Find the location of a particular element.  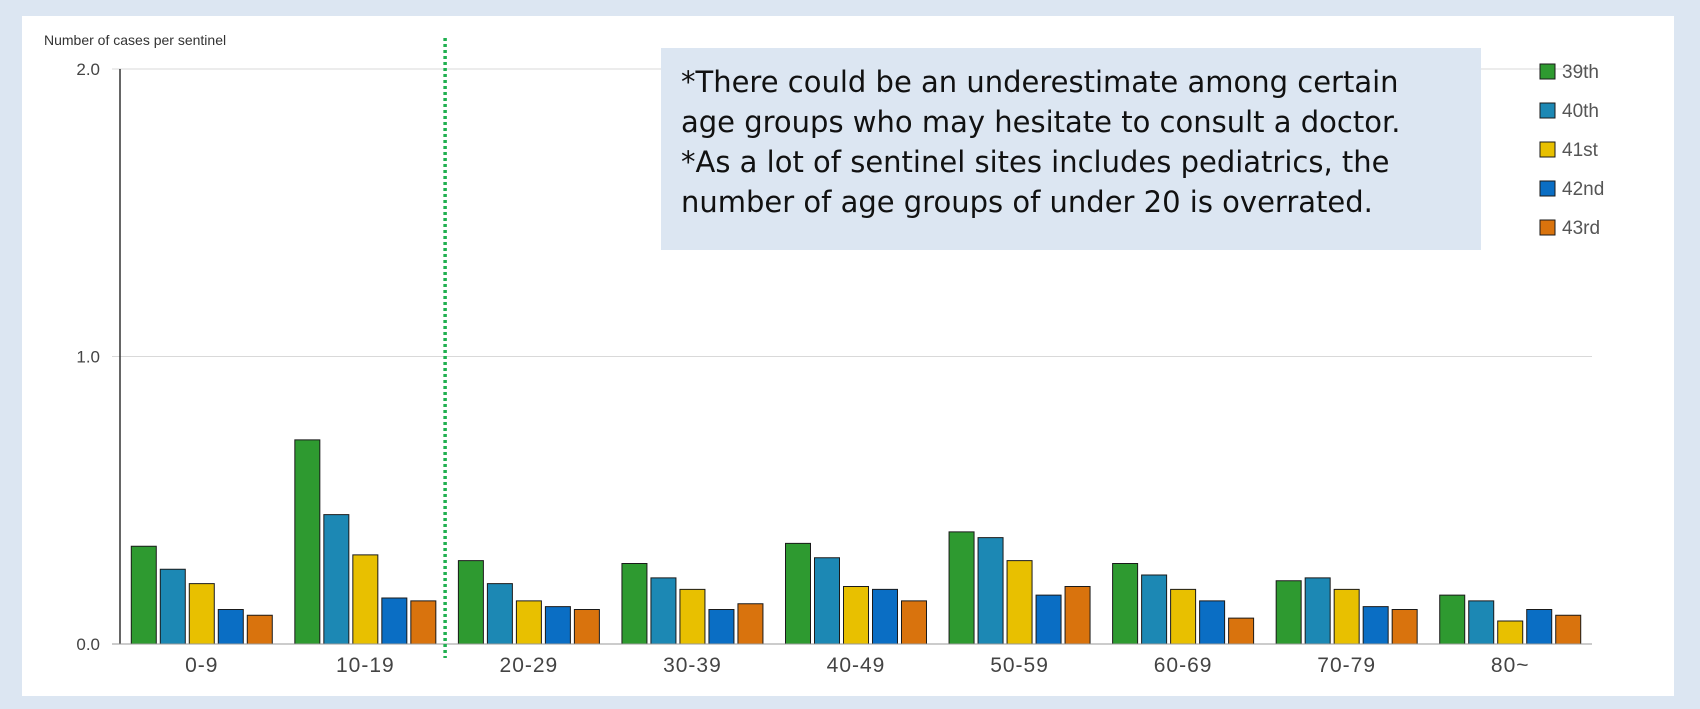

y-axis-label: Number of cases per sentinel is located at coordinates (135, 40).